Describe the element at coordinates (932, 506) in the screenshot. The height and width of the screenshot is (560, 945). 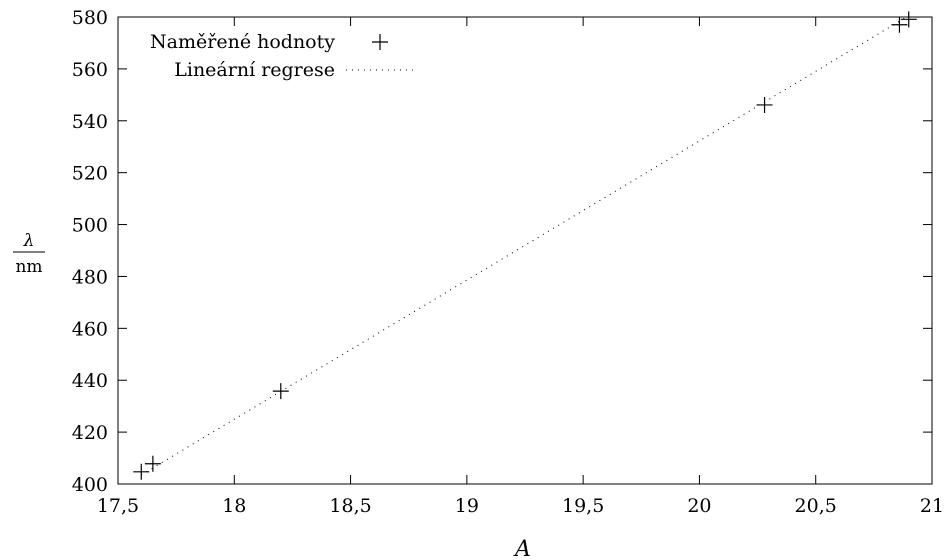
I see `x-tick-label: 21` at that location.